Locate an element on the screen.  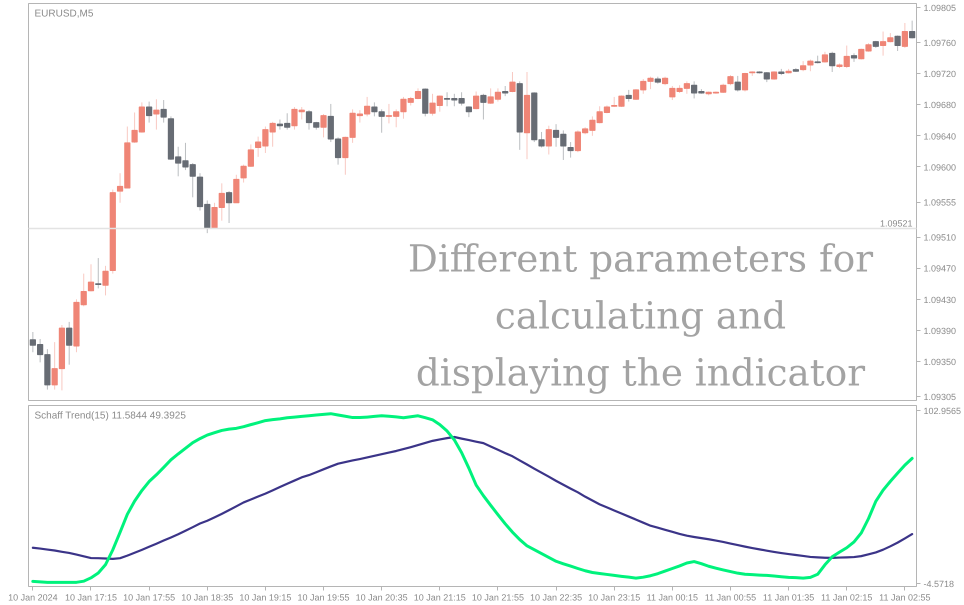
y-tick-label: 1.09305 is located at coordinates (940, 397).